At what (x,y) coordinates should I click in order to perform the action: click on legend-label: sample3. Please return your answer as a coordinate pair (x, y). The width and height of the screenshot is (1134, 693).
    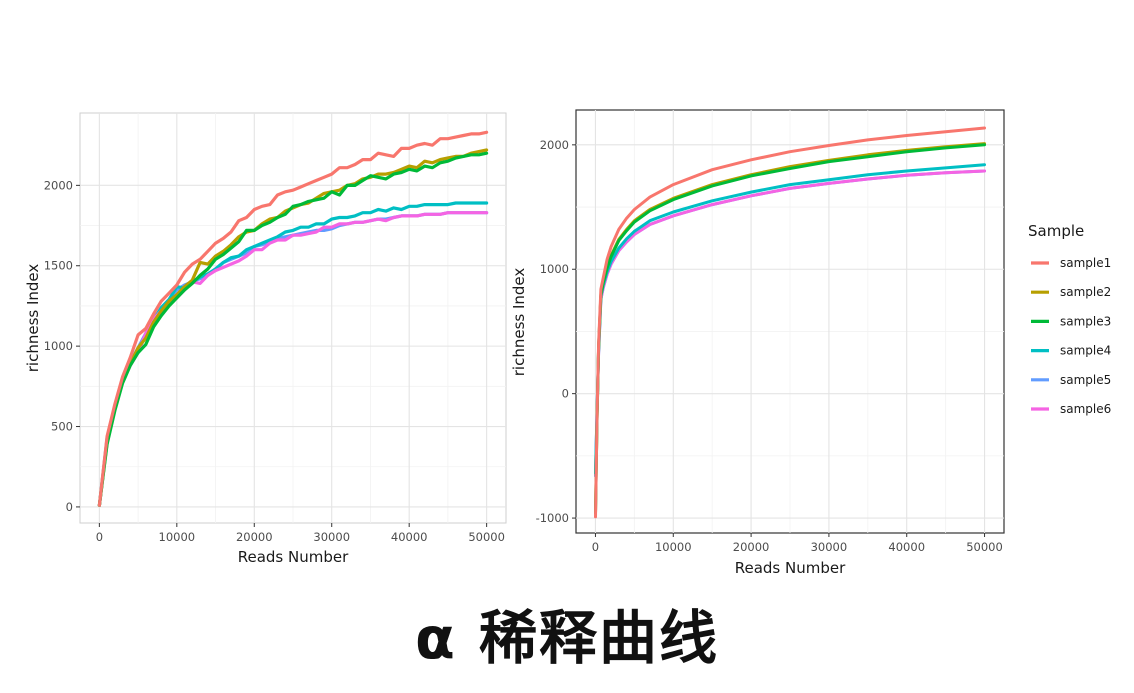
    Looking at the image, I should click on (1085, 321).